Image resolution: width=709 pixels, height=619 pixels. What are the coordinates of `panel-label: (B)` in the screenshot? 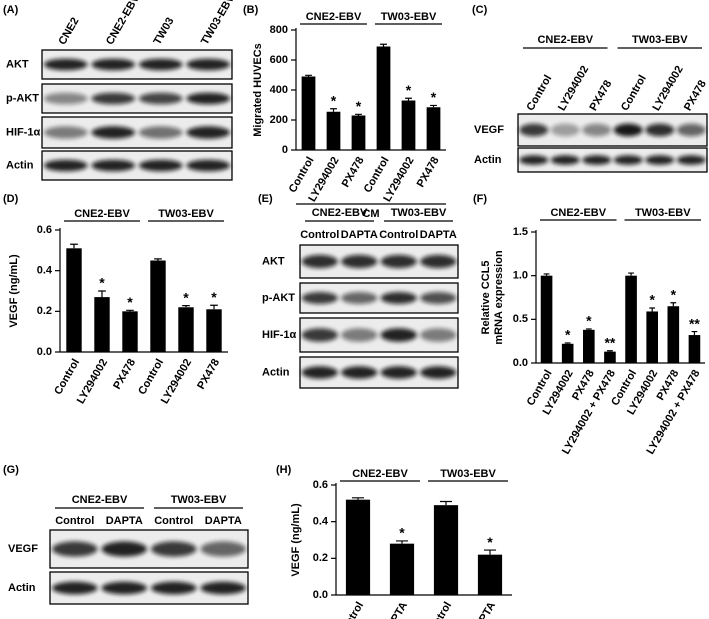 It's located at (251, 10).